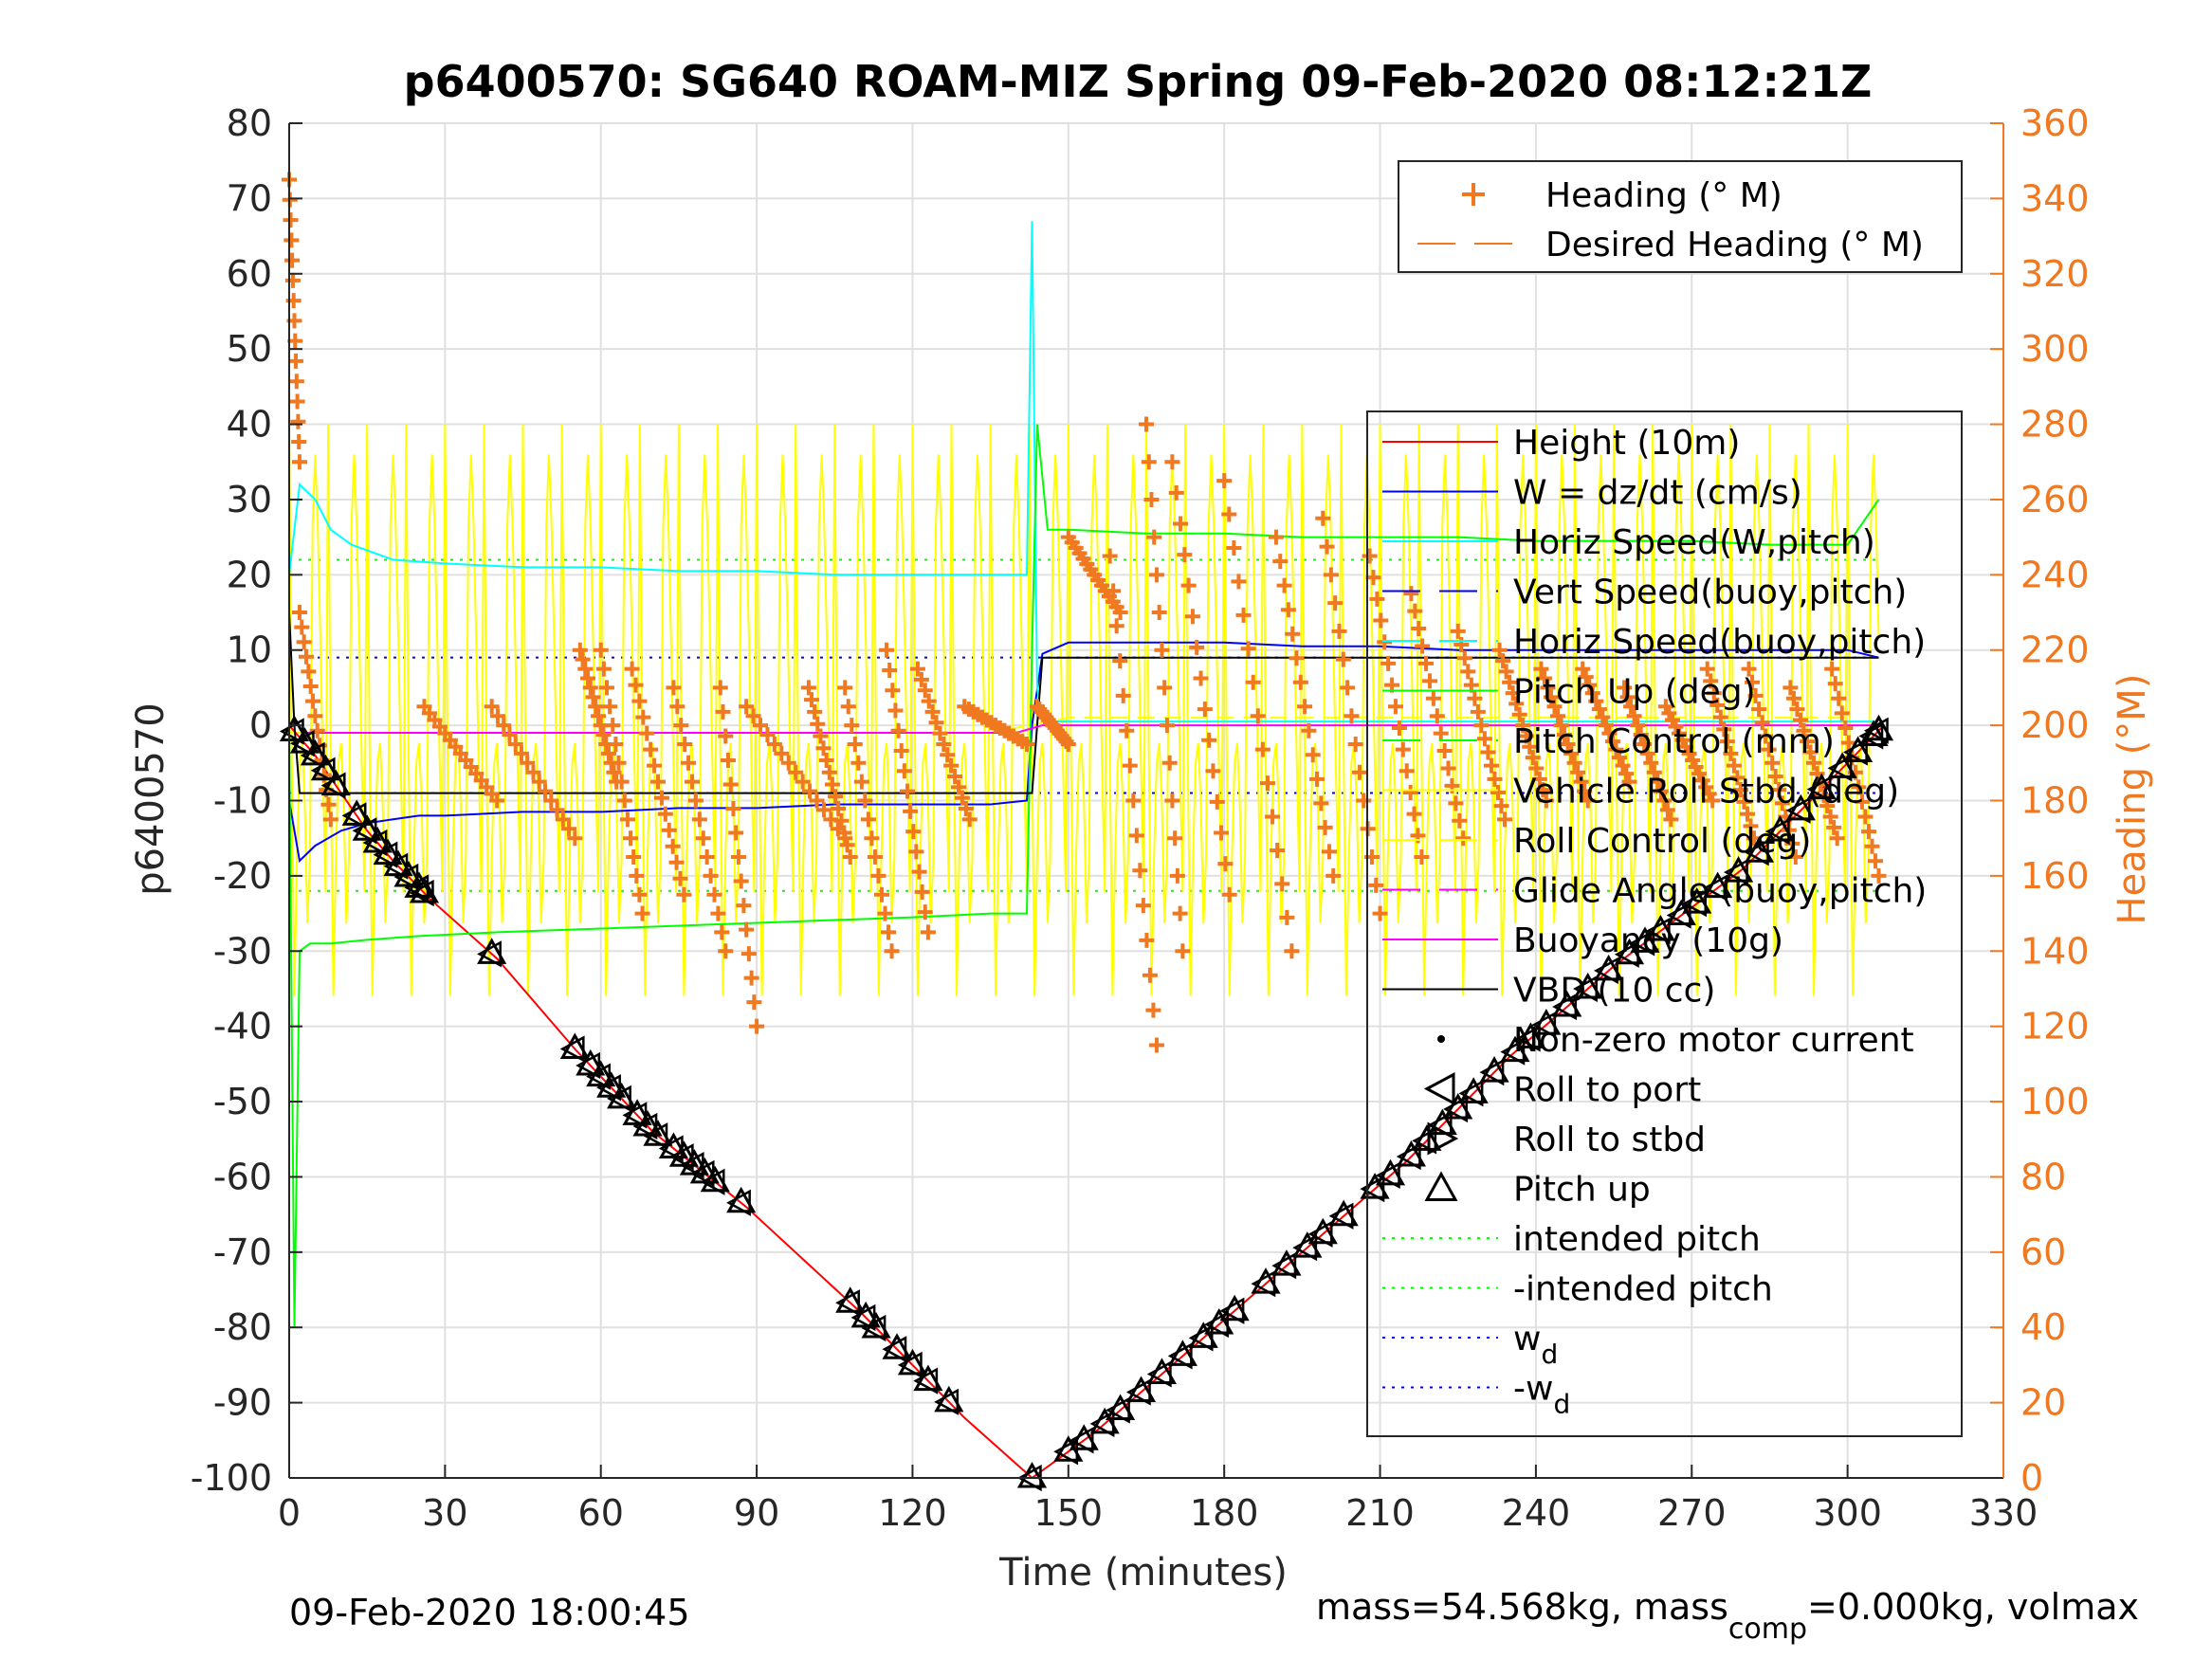  Describe the element at coordinates (1657, 493) in the screenshot. I see `legend-main-label: W = dz/dt (cm/s)` at that location.